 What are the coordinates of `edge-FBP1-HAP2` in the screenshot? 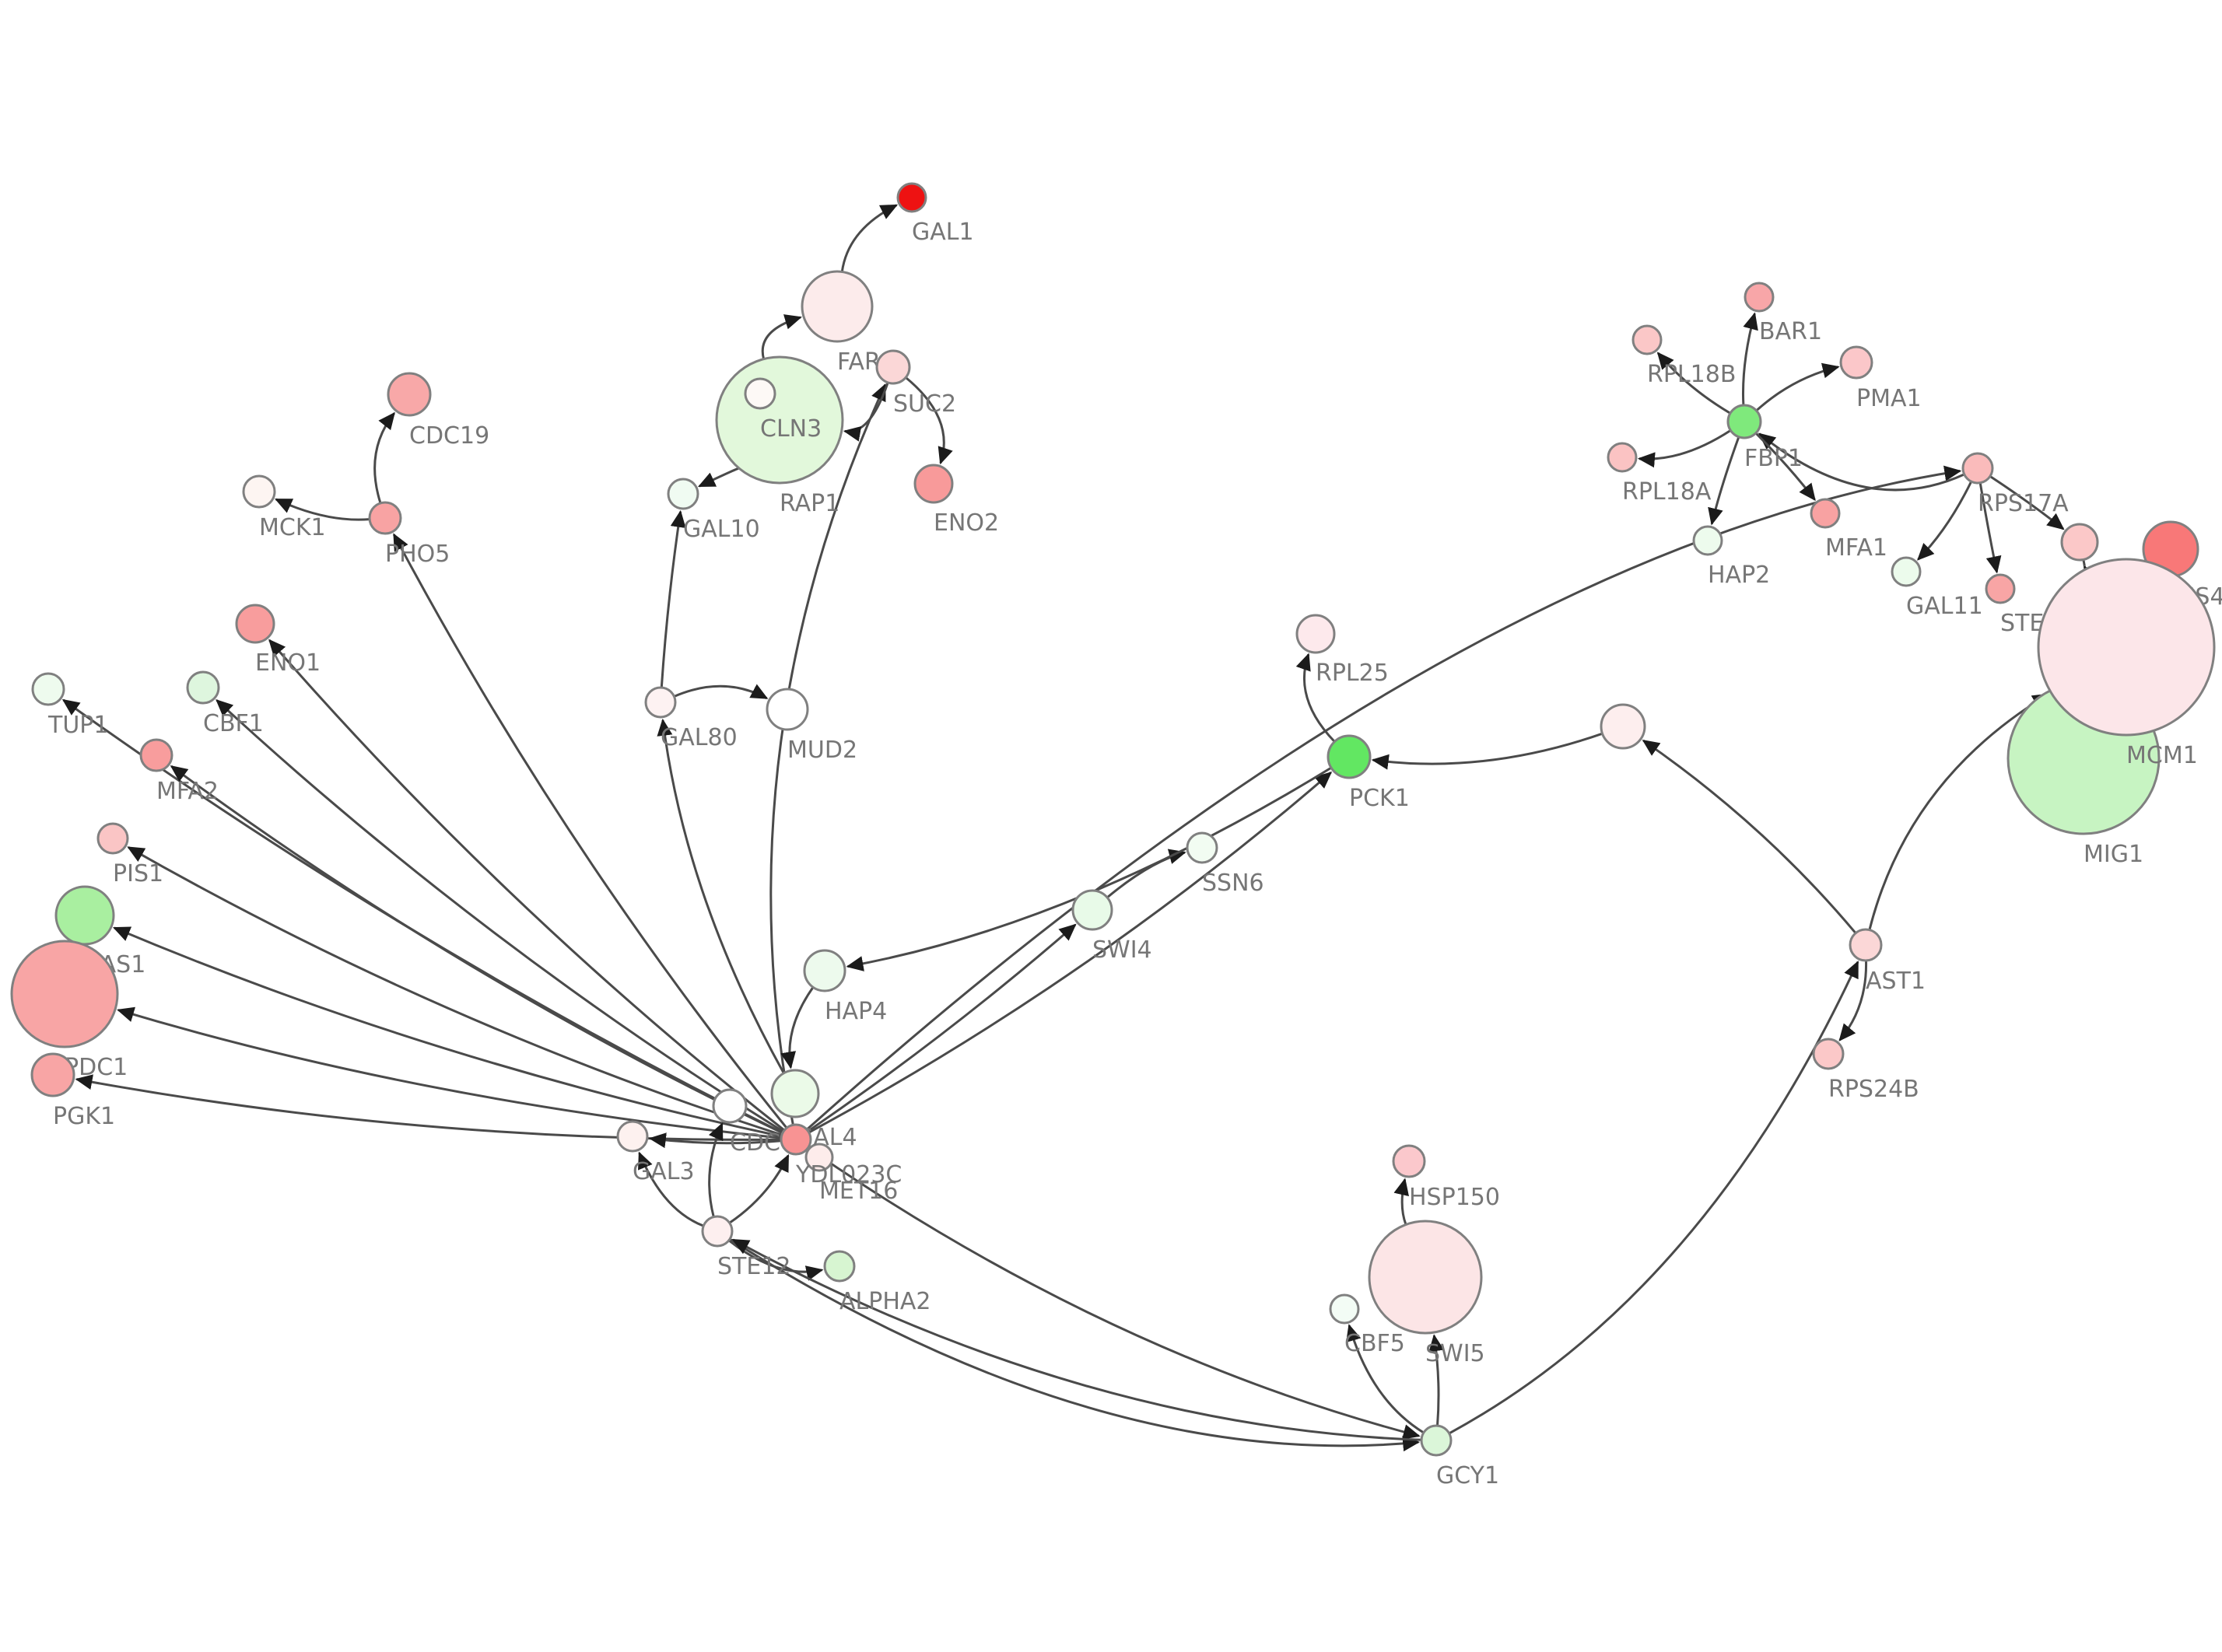 It's located at (1724, 481).